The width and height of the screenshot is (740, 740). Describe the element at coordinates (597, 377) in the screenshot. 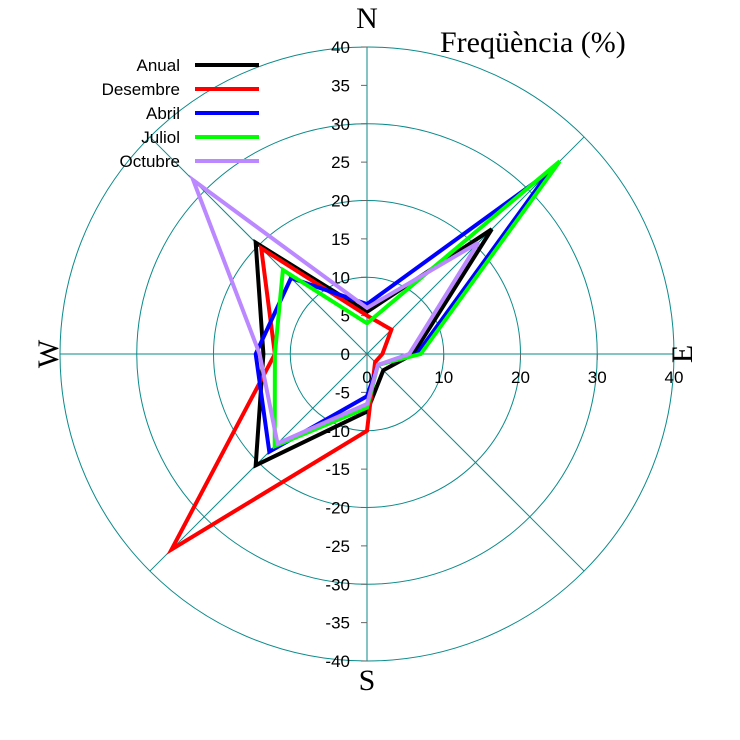

I see `x-tick-label: 30` at that location.